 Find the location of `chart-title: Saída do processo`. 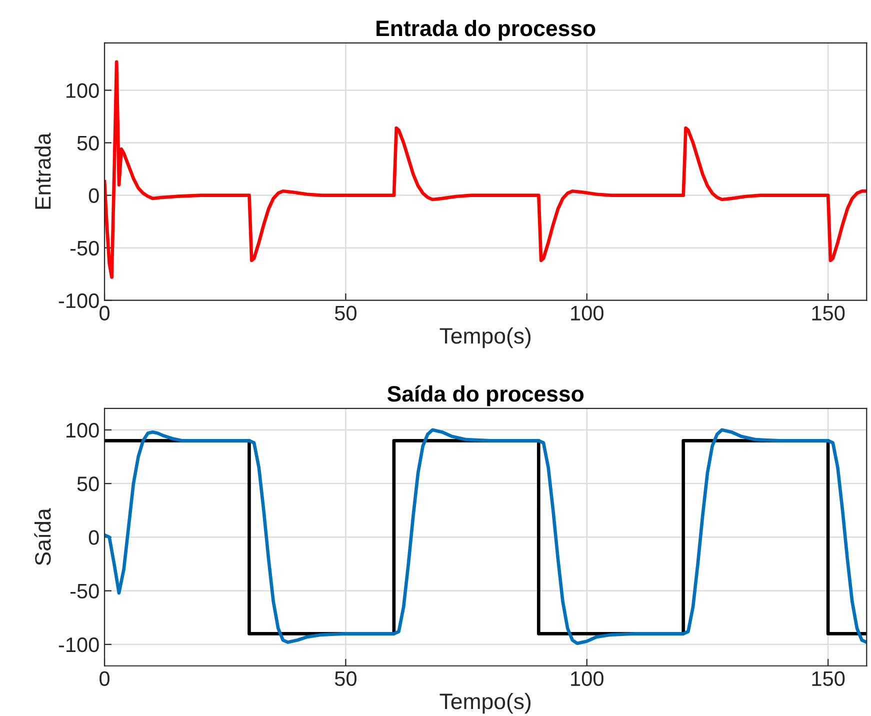

chart-title: Saída do processo is located at coordinates (485, 395).